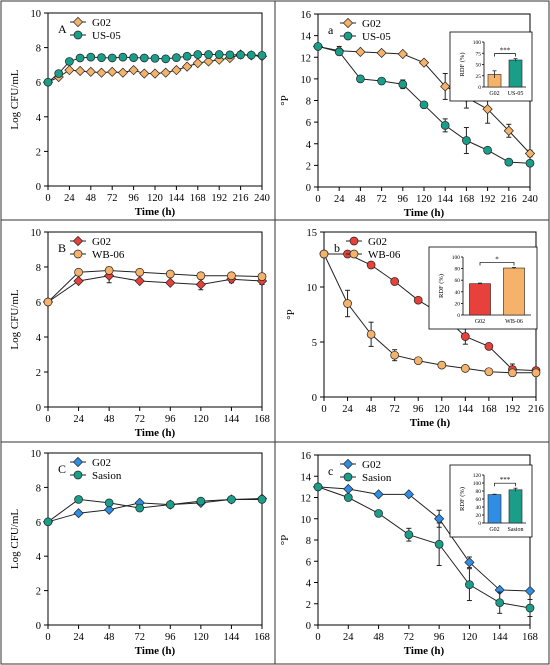 This screenshot has width=550, height=665. What do you see at coordinates (530, 199) in the screenshot?
I see `x-tick-label: 240` at bounding box center [530, 199].